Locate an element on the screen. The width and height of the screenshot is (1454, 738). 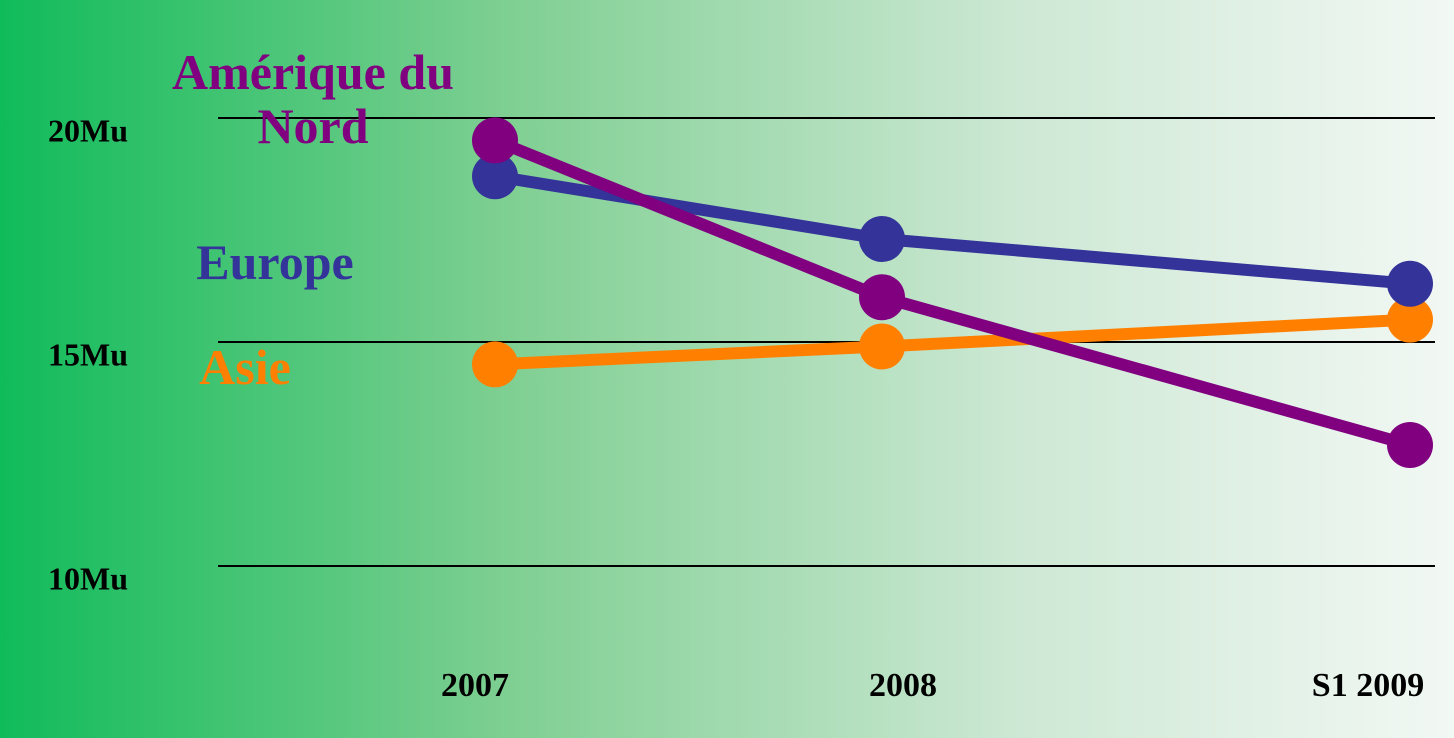
series-label: Europe is located at coordinates (275, 262).